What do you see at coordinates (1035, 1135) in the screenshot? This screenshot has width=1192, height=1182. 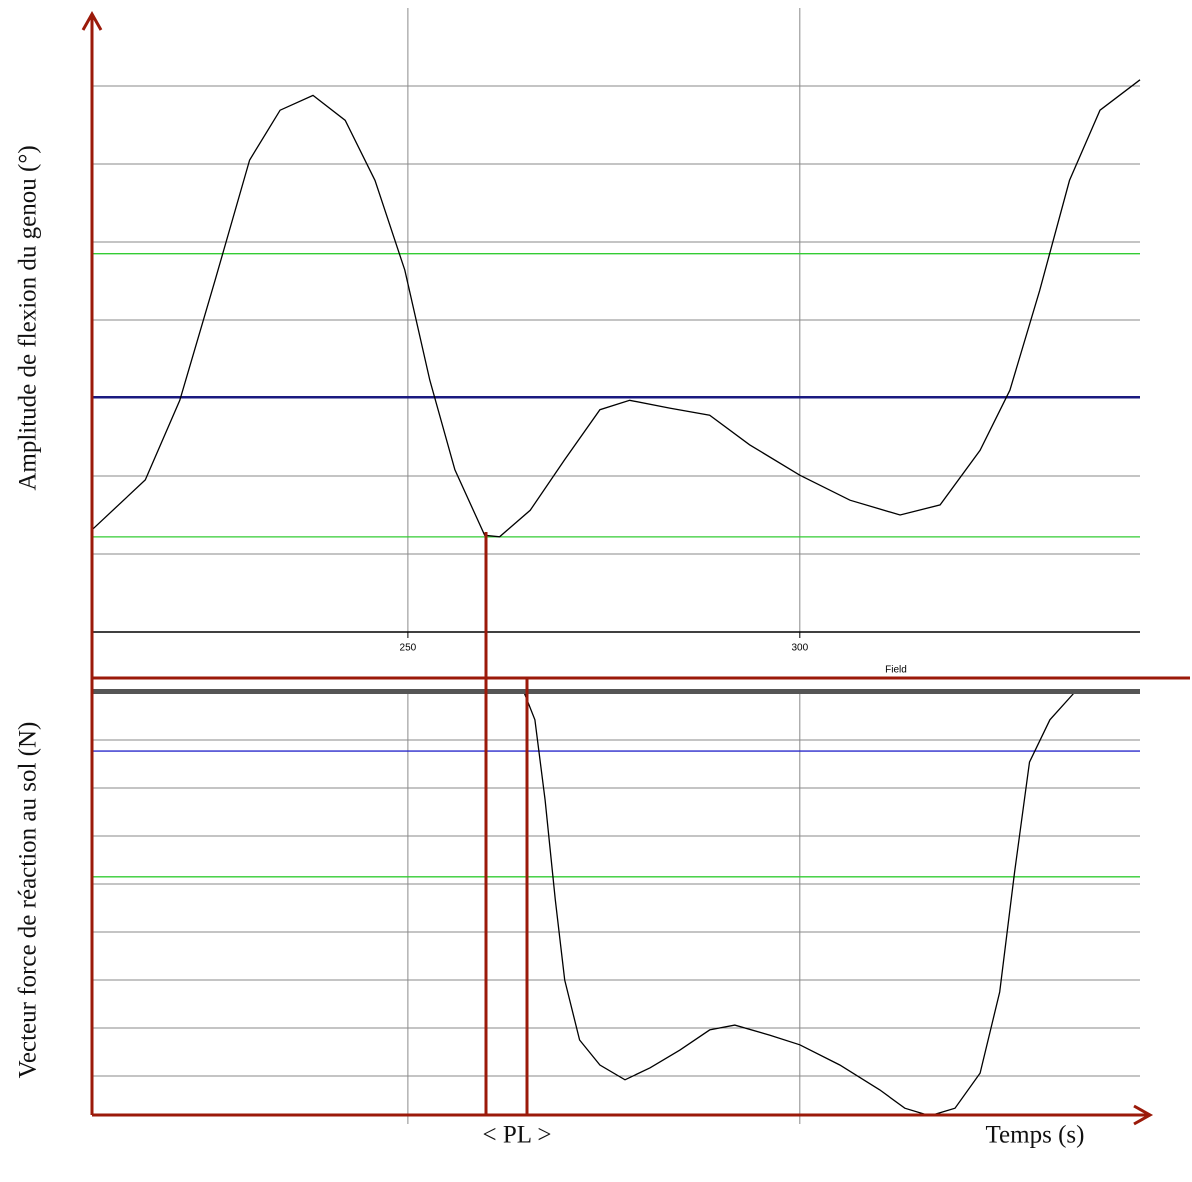 I see `x-axis-label: Temps (s)` at bounding box center [1035, 1135].